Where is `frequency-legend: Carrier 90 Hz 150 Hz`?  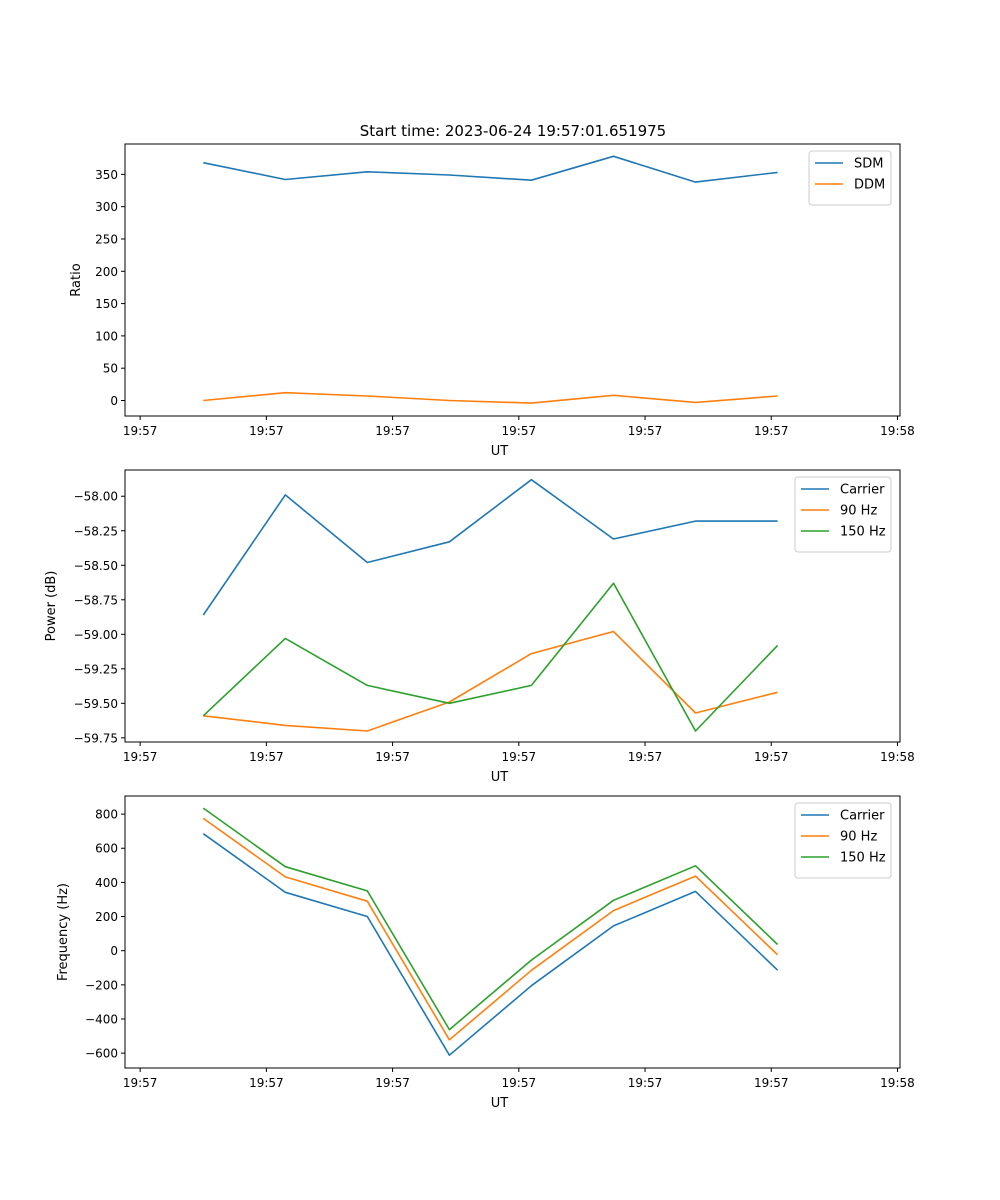 frequency-legend: Carrier 90 Hz 150 Hz is located at coordinates (843, 840).